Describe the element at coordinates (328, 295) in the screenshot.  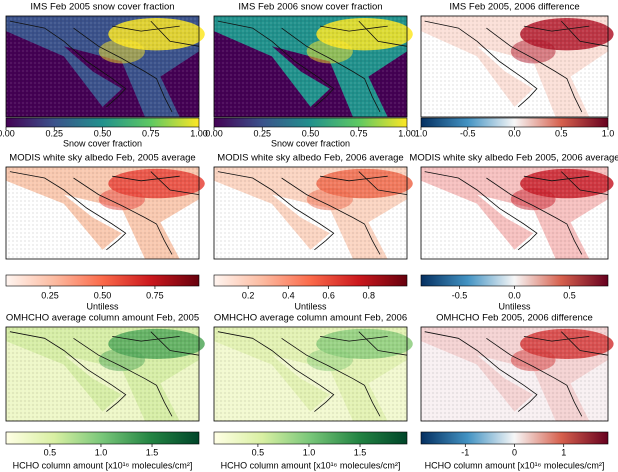
I see `colorbar-tick-label: 0.6` at that location.